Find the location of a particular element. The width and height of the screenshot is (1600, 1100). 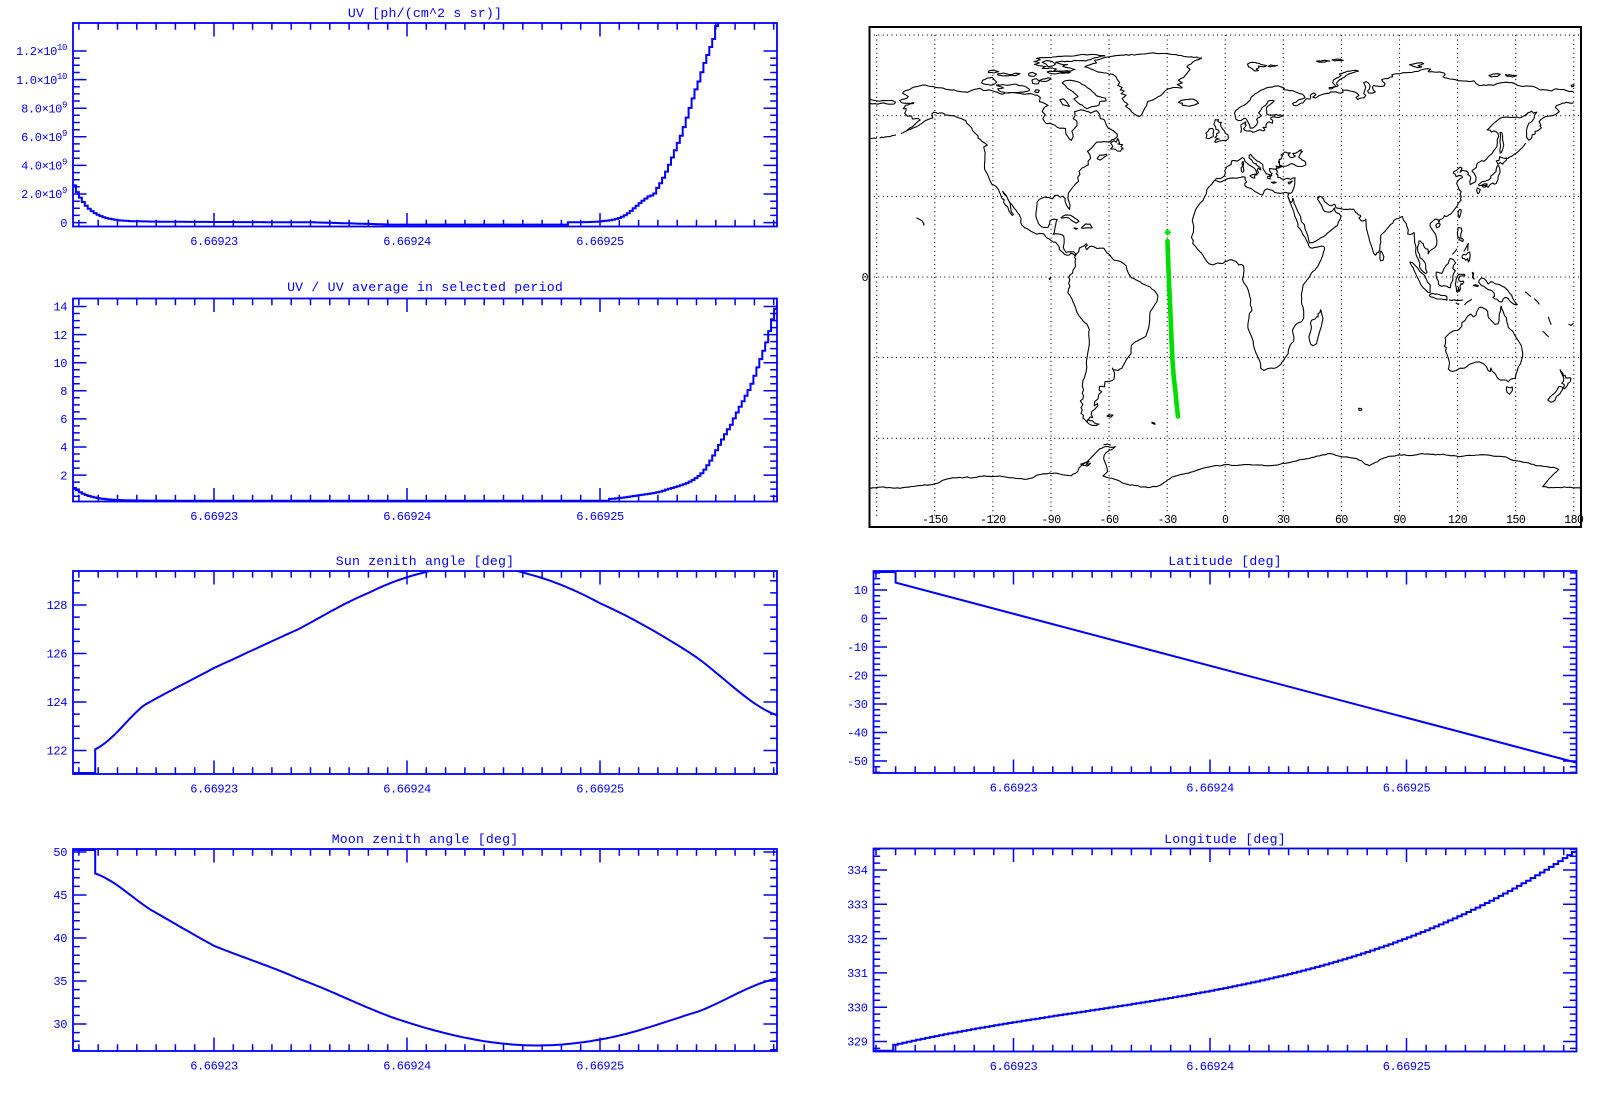

svg-text: 12 is located at coordinates (60, 336).